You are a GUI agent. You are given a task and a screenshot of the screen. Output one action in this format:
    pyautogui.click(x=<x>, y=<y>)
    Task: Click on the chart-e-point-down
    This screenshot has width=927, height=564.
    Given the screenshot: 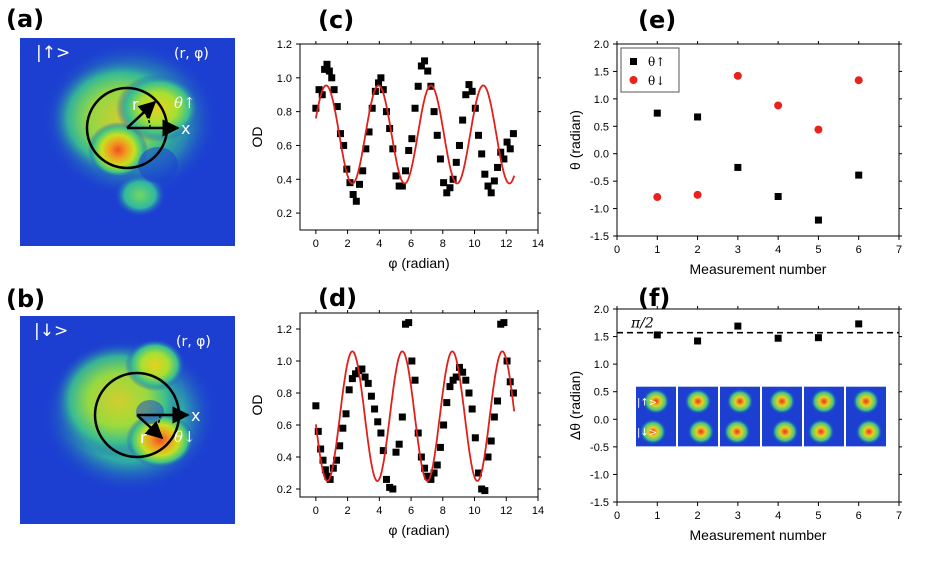 What is the action you would take?
    pyautogui.click(x=737, y=75)
    